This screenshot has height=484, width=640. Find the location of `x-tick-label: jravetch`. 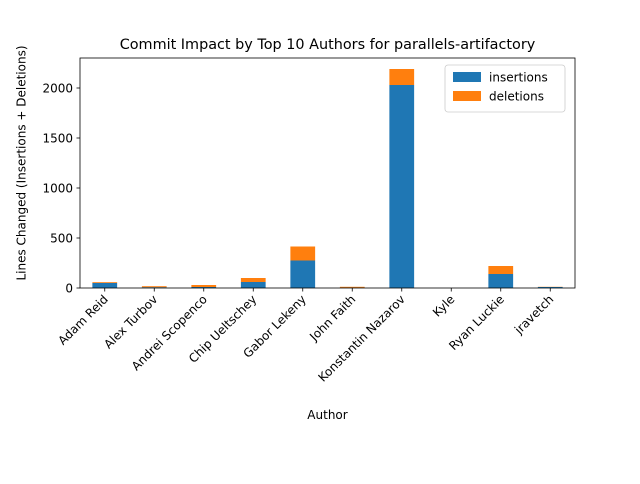

x-tick-label: jravetch is located at coordinates (533, 314).